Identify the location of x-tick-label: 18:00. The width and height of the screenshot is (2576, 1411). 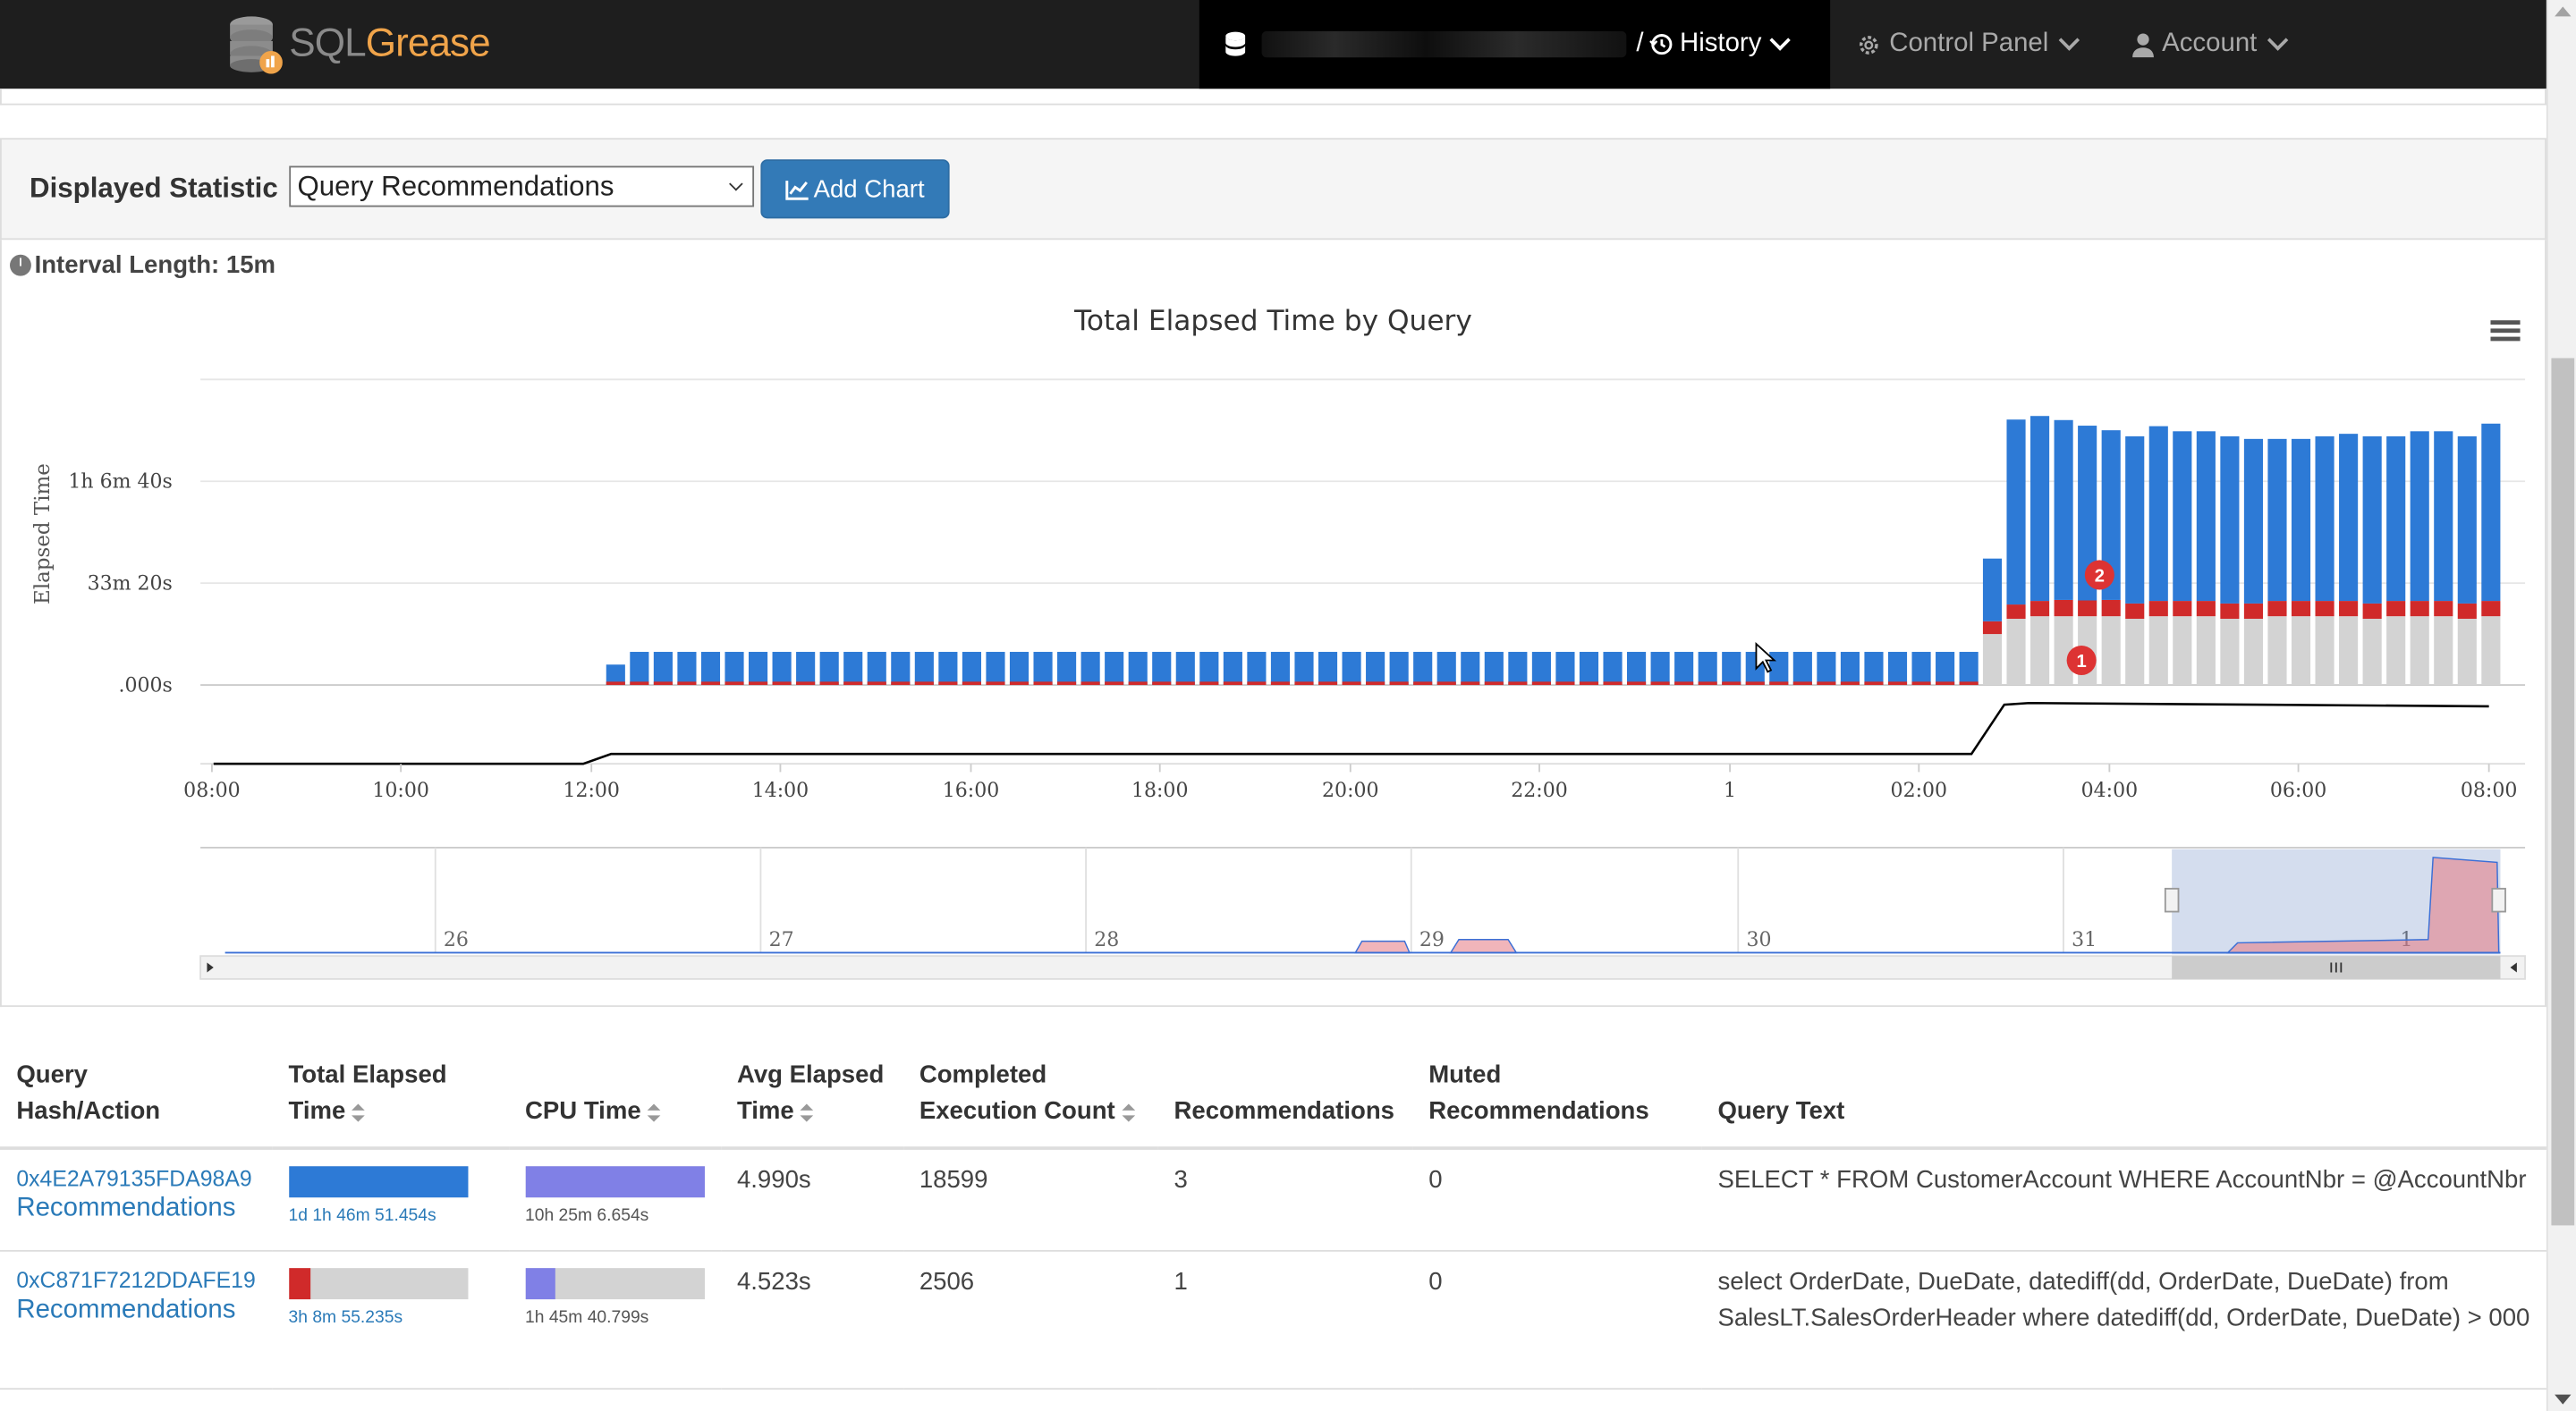
(1159, 791).